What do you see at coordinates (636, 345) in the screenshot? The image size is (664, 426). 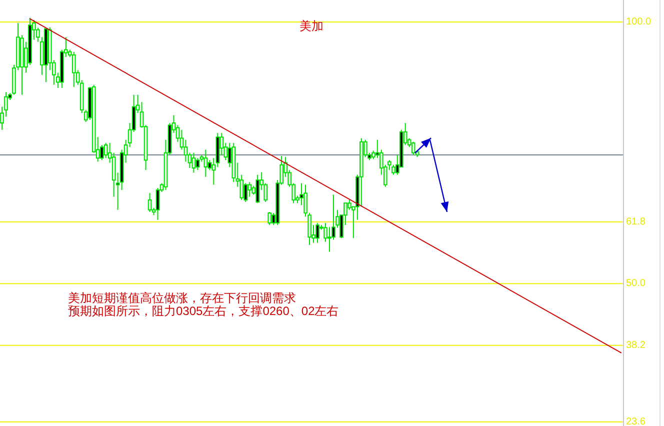 I see `y-tick-label: 38.2` at bounding box center [636, 345].